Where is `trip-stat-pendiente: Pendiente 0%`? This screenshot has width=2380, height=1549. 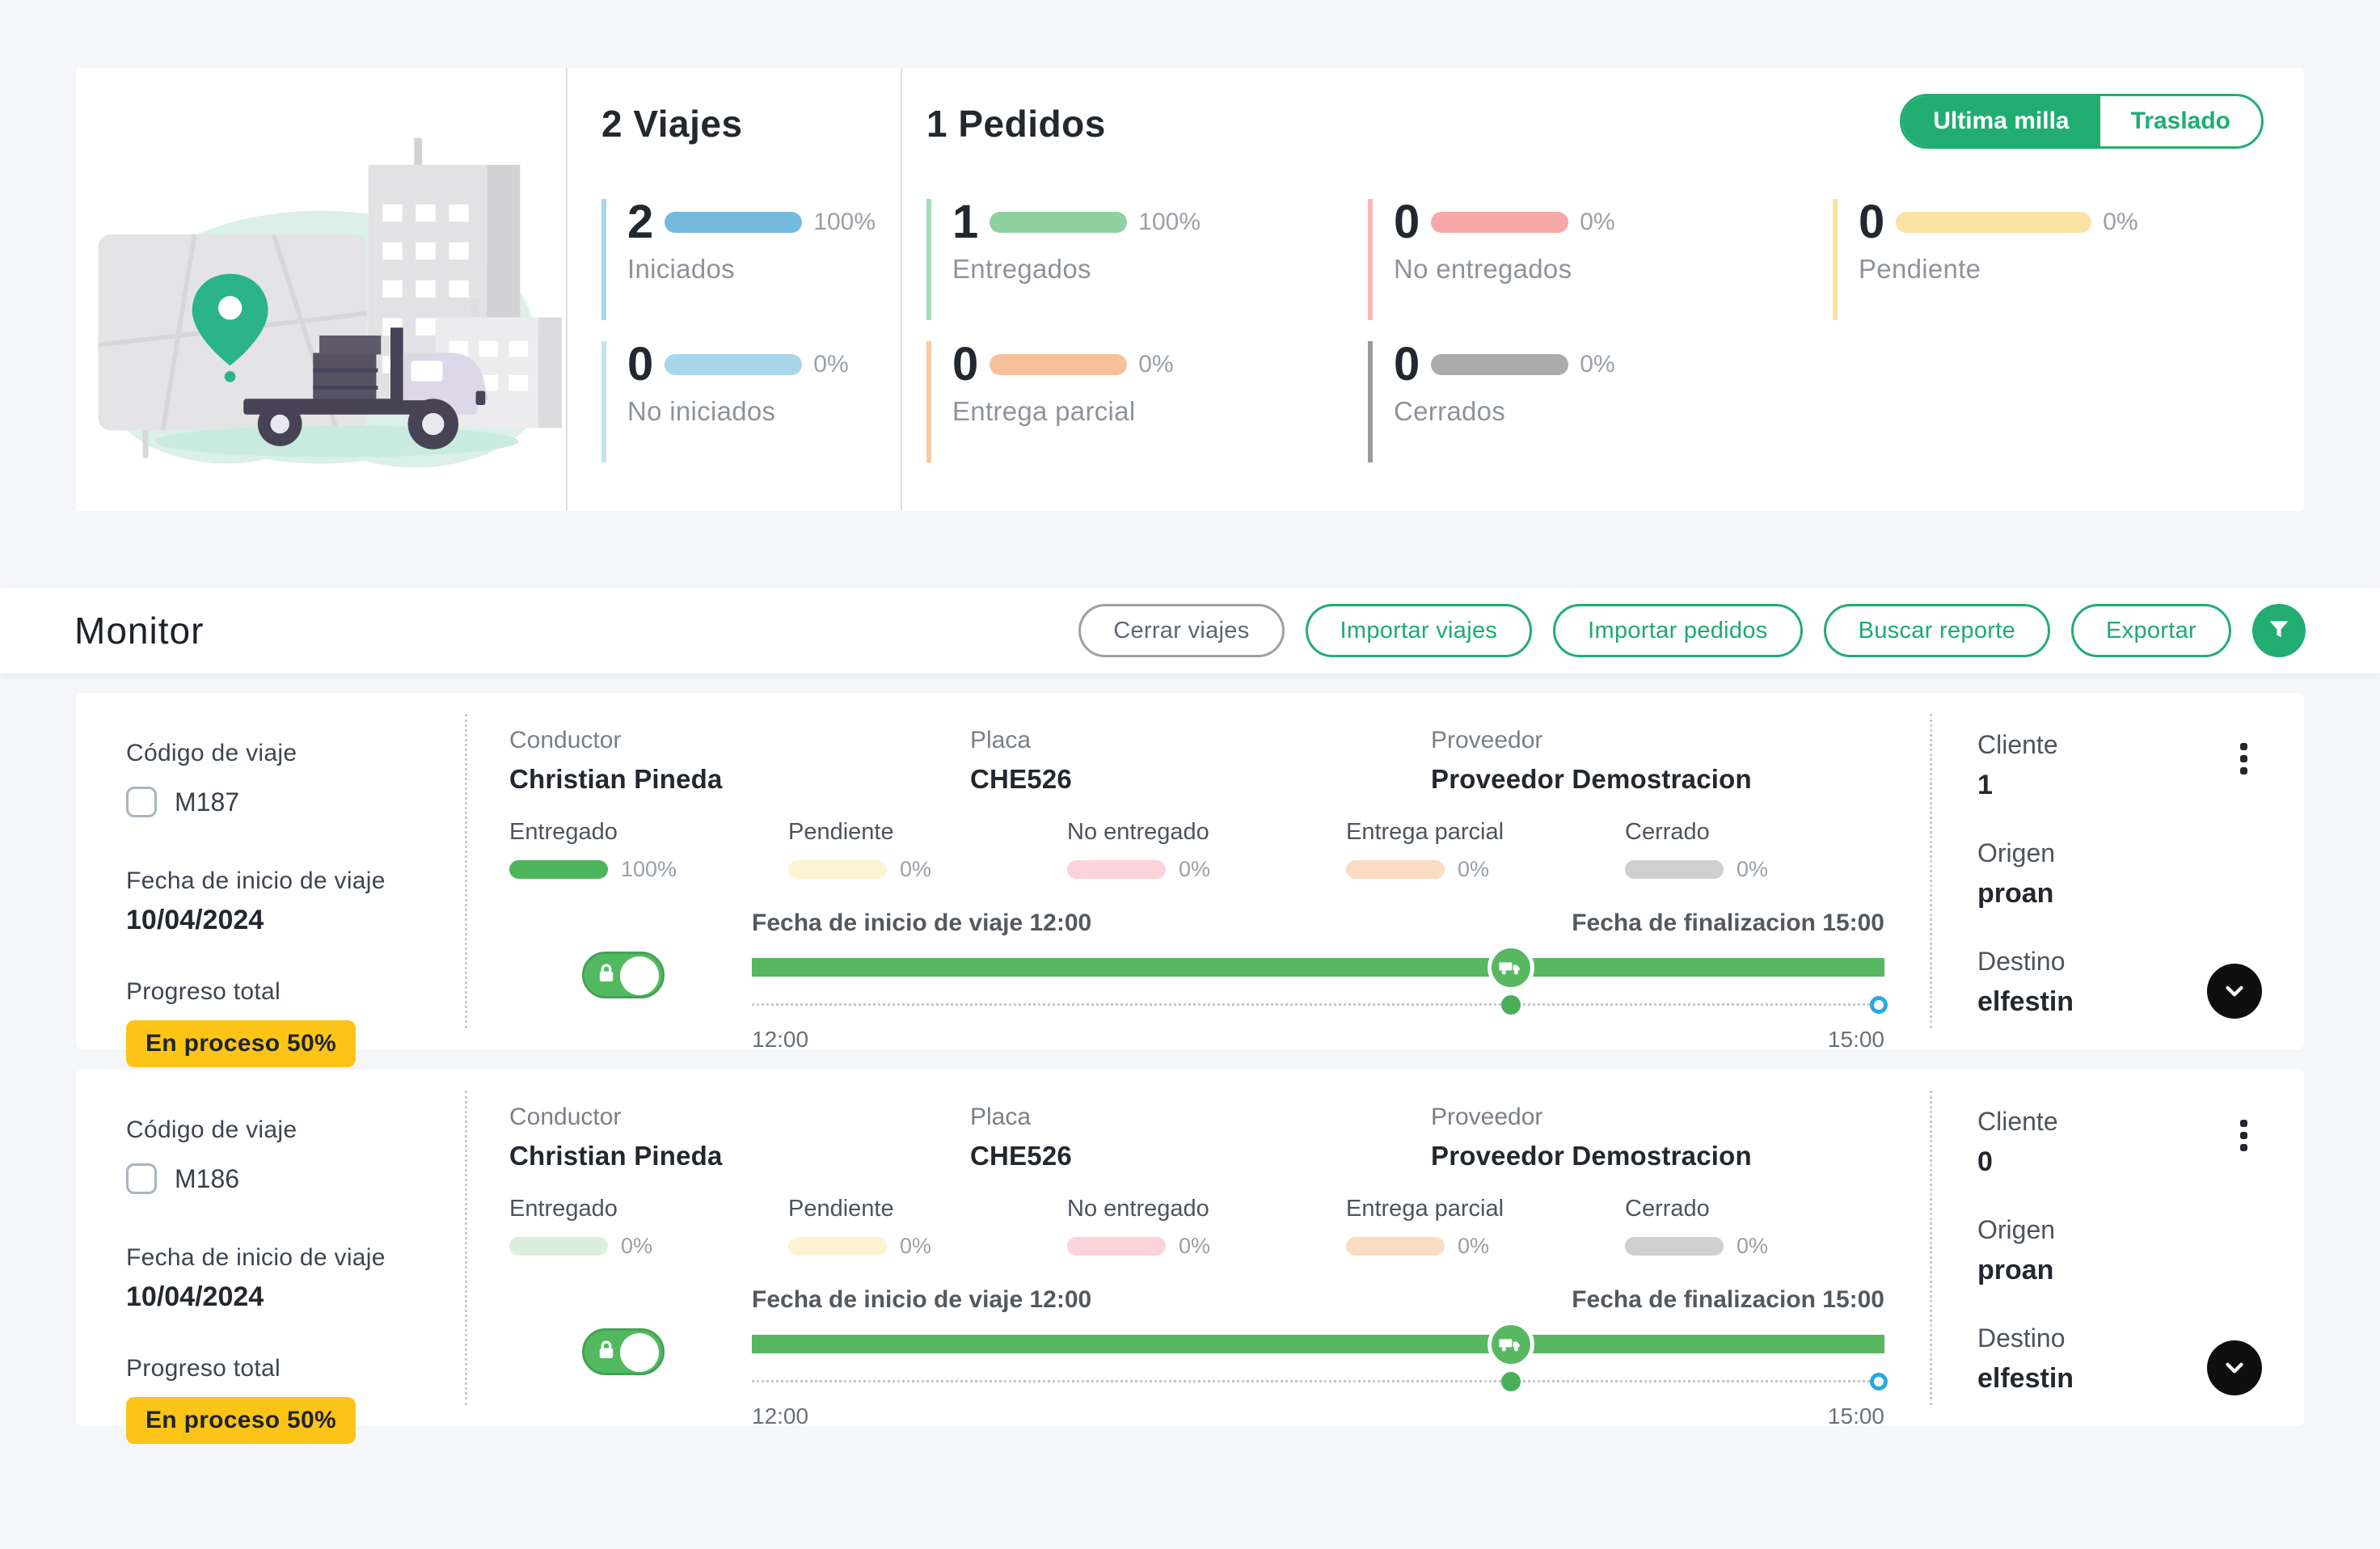
trip-stat-pendiente: Pendiente 0% is located at coordinates (927, 1227).